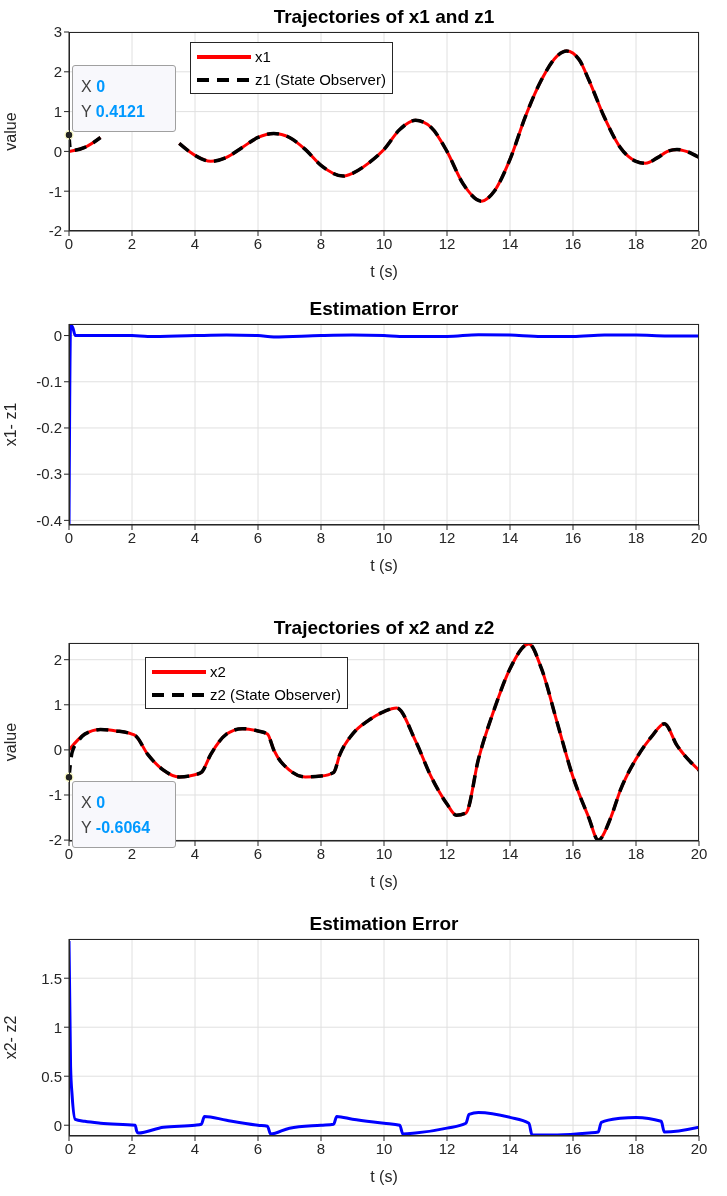 The width and height of the screenshot is (727, 1196). I want to click on y-tick-label: 3, so click(57, 32).